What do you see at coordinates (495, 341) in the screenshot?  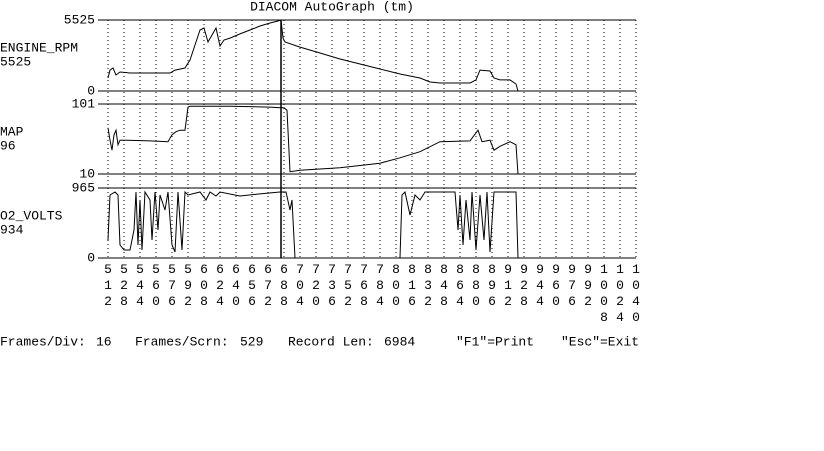 I see `key-hint: "F1"=Print` at bounding box center [495, 341].